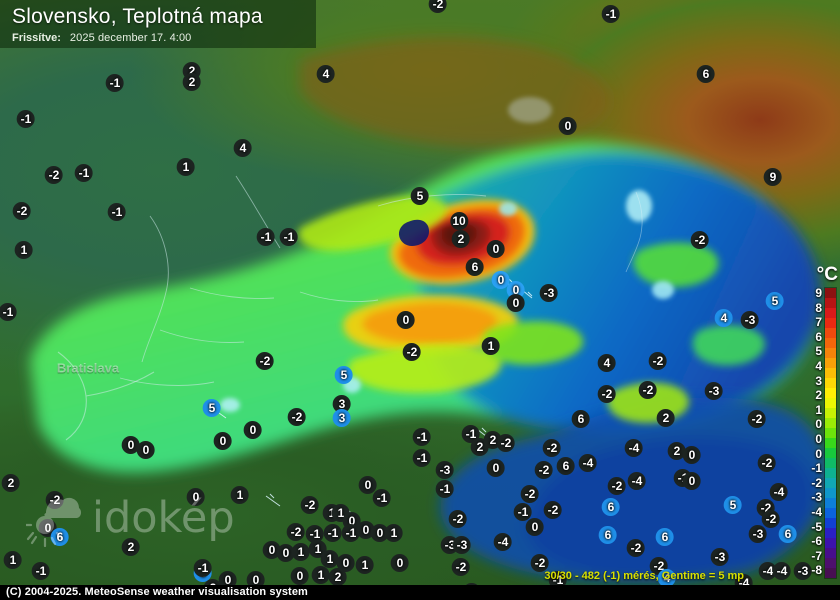  I want to click on station-marker: 9, so click(773, 177).